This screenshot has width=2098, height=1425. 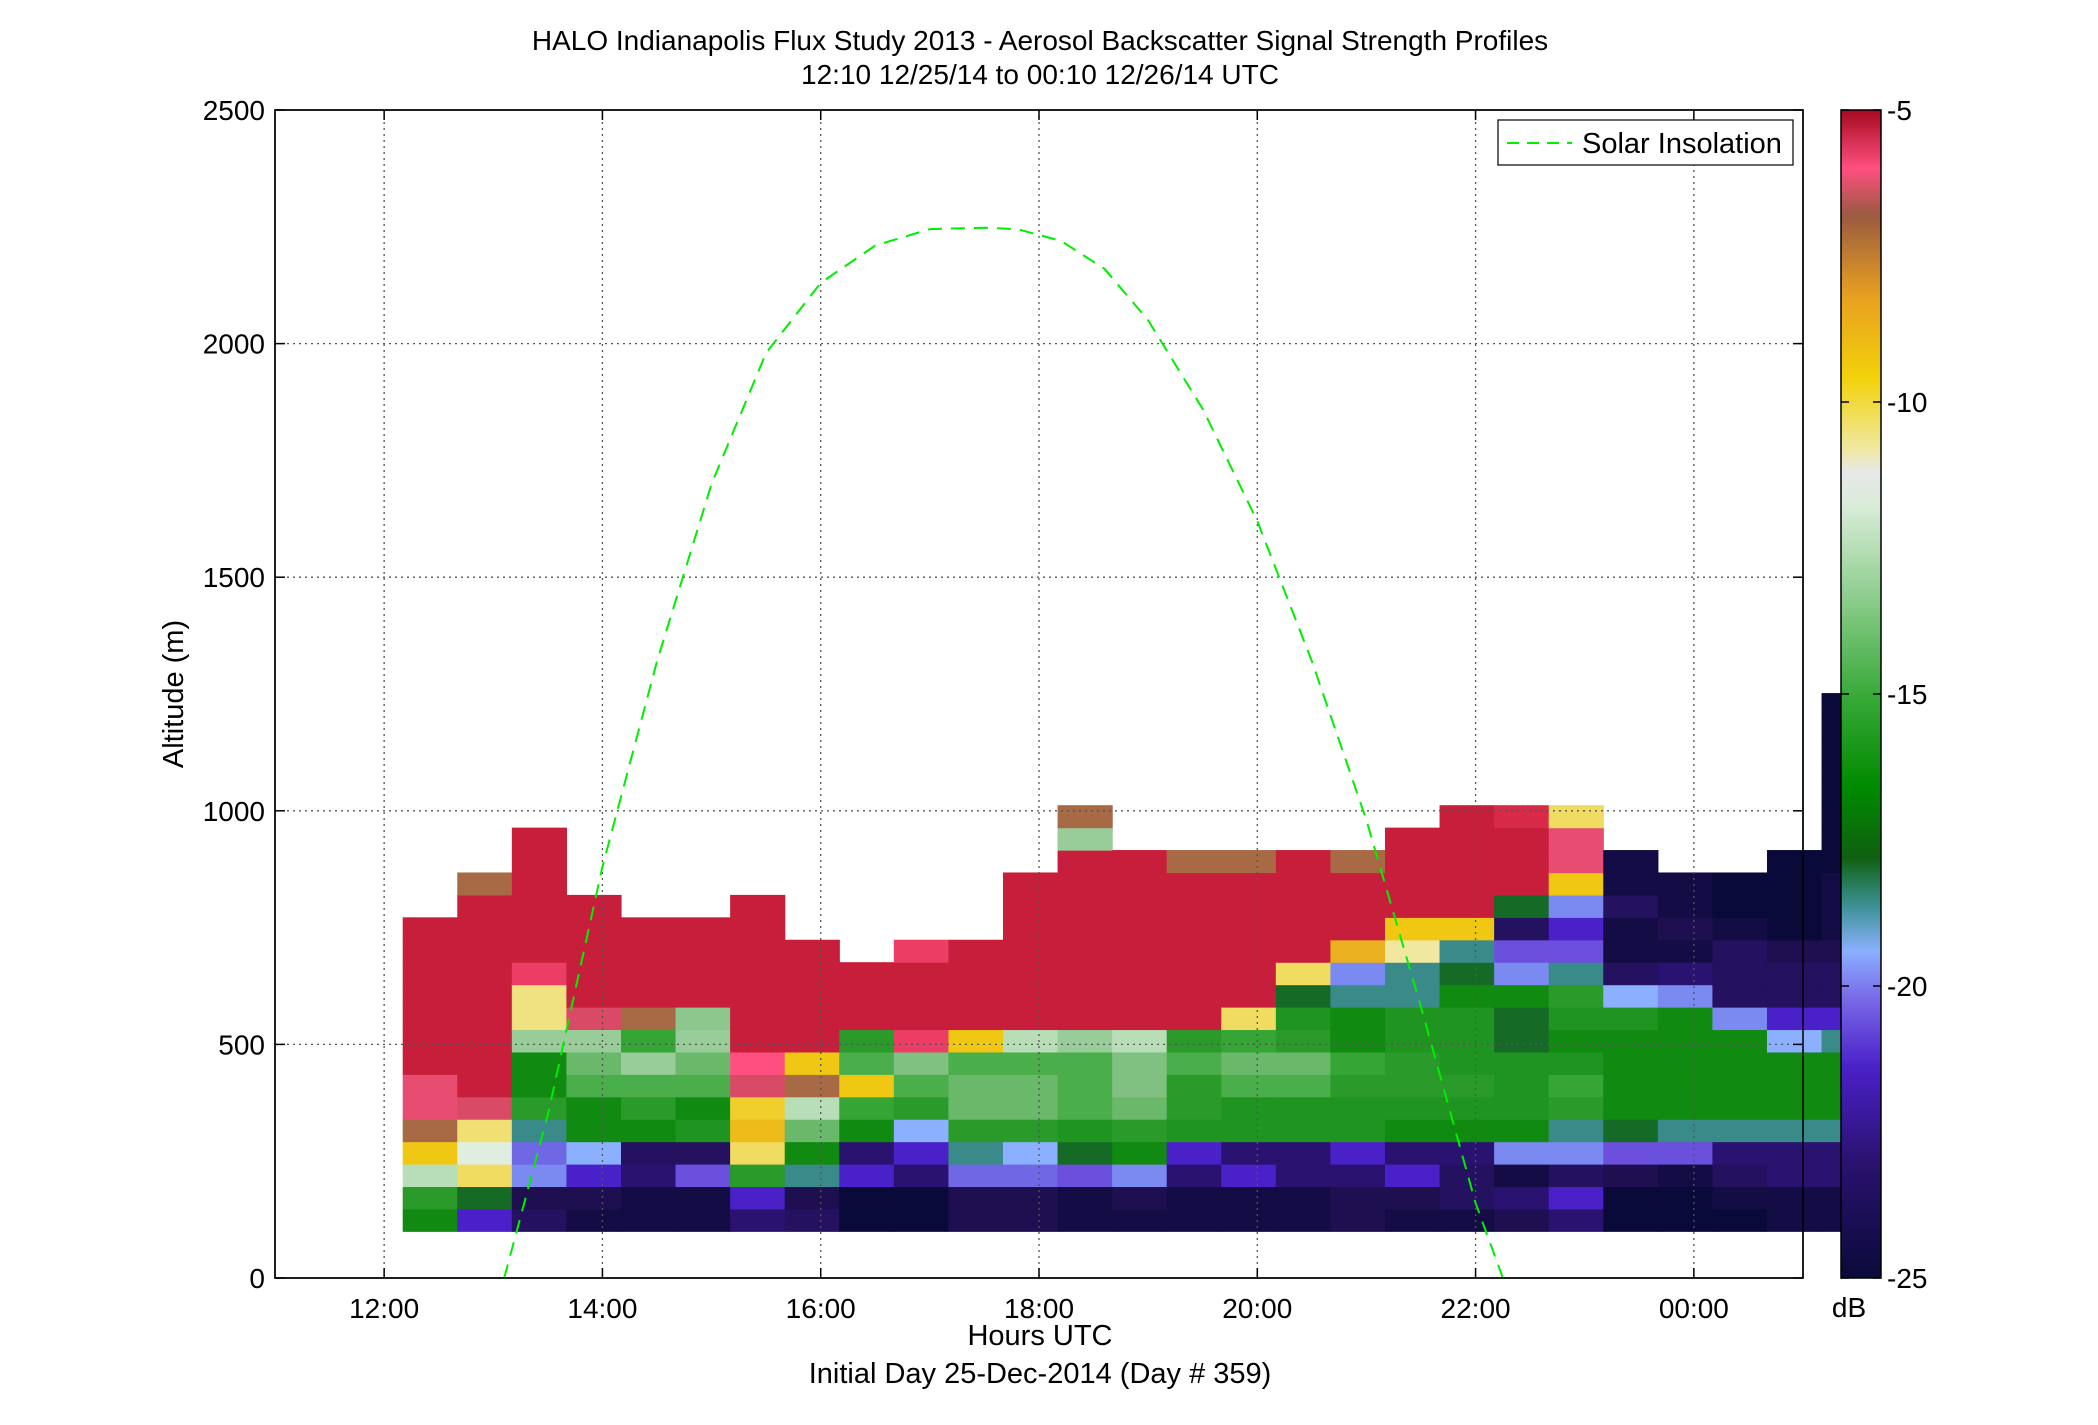 What do you see at coordinates (1645, 142) in the screenshot?
I see `legend: Solar Insolation` at bounding box center [1645, 142].